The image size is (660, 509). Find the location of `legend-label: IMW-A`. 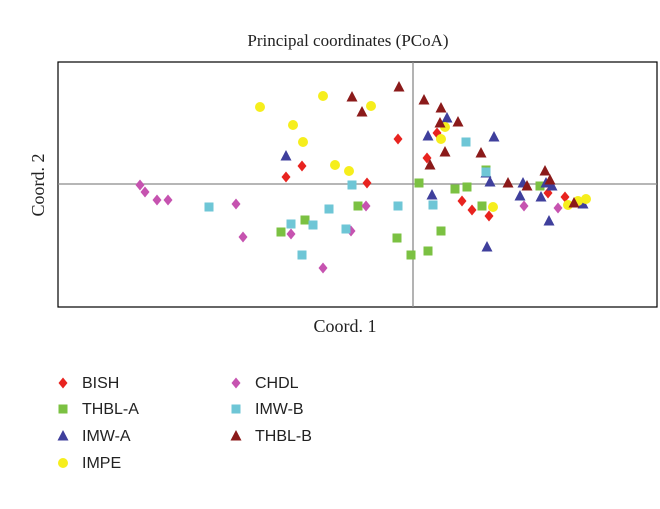

legend-label: IMW-A is located at coordinates (106, 436).